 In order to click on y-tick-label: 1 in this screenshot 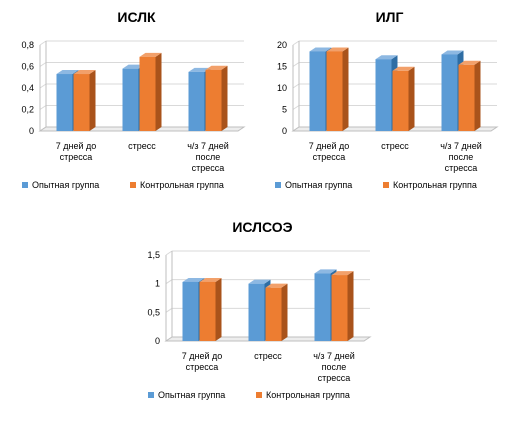, I will do `click(157, 284)`.